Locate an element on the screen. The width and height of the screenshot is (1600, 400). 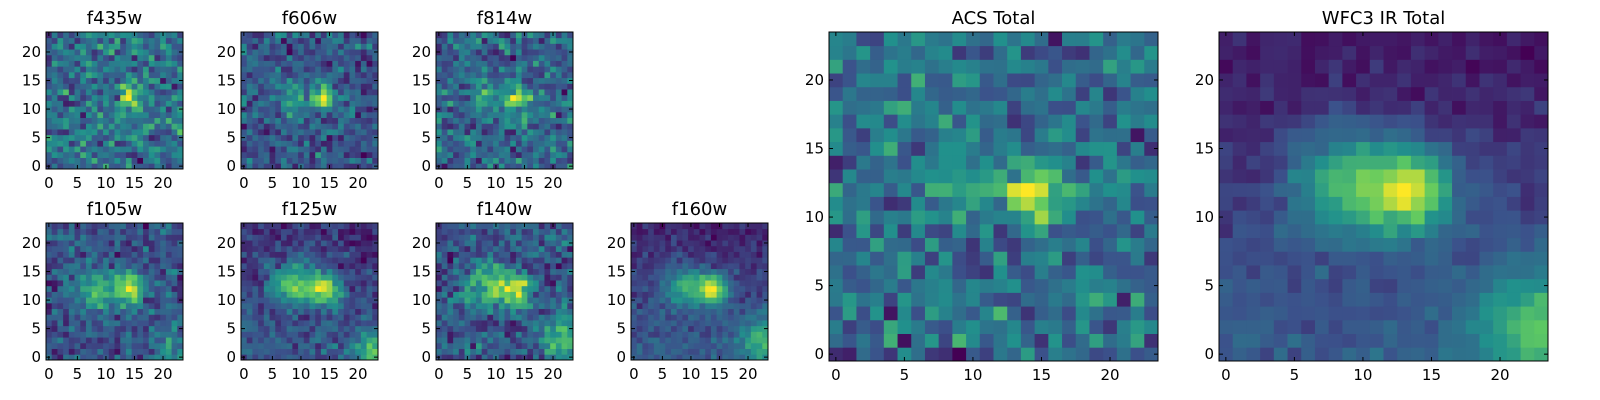
axes-frame is located at coordinates (114, 100).